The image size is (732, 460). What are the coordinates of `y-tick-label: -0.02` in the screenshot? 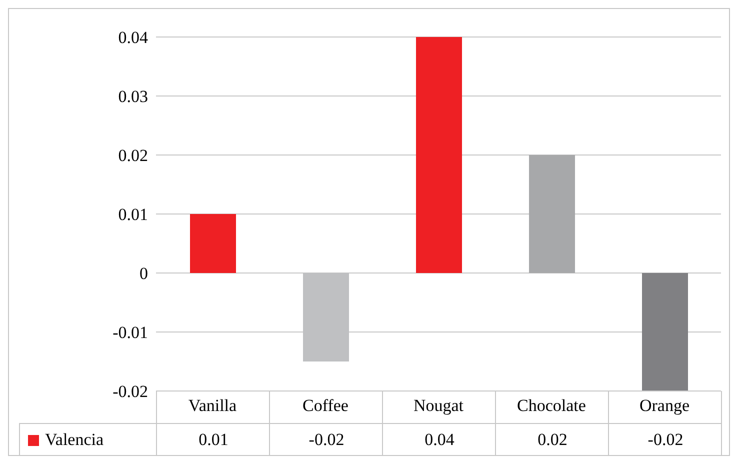 It's located at (130, 392).